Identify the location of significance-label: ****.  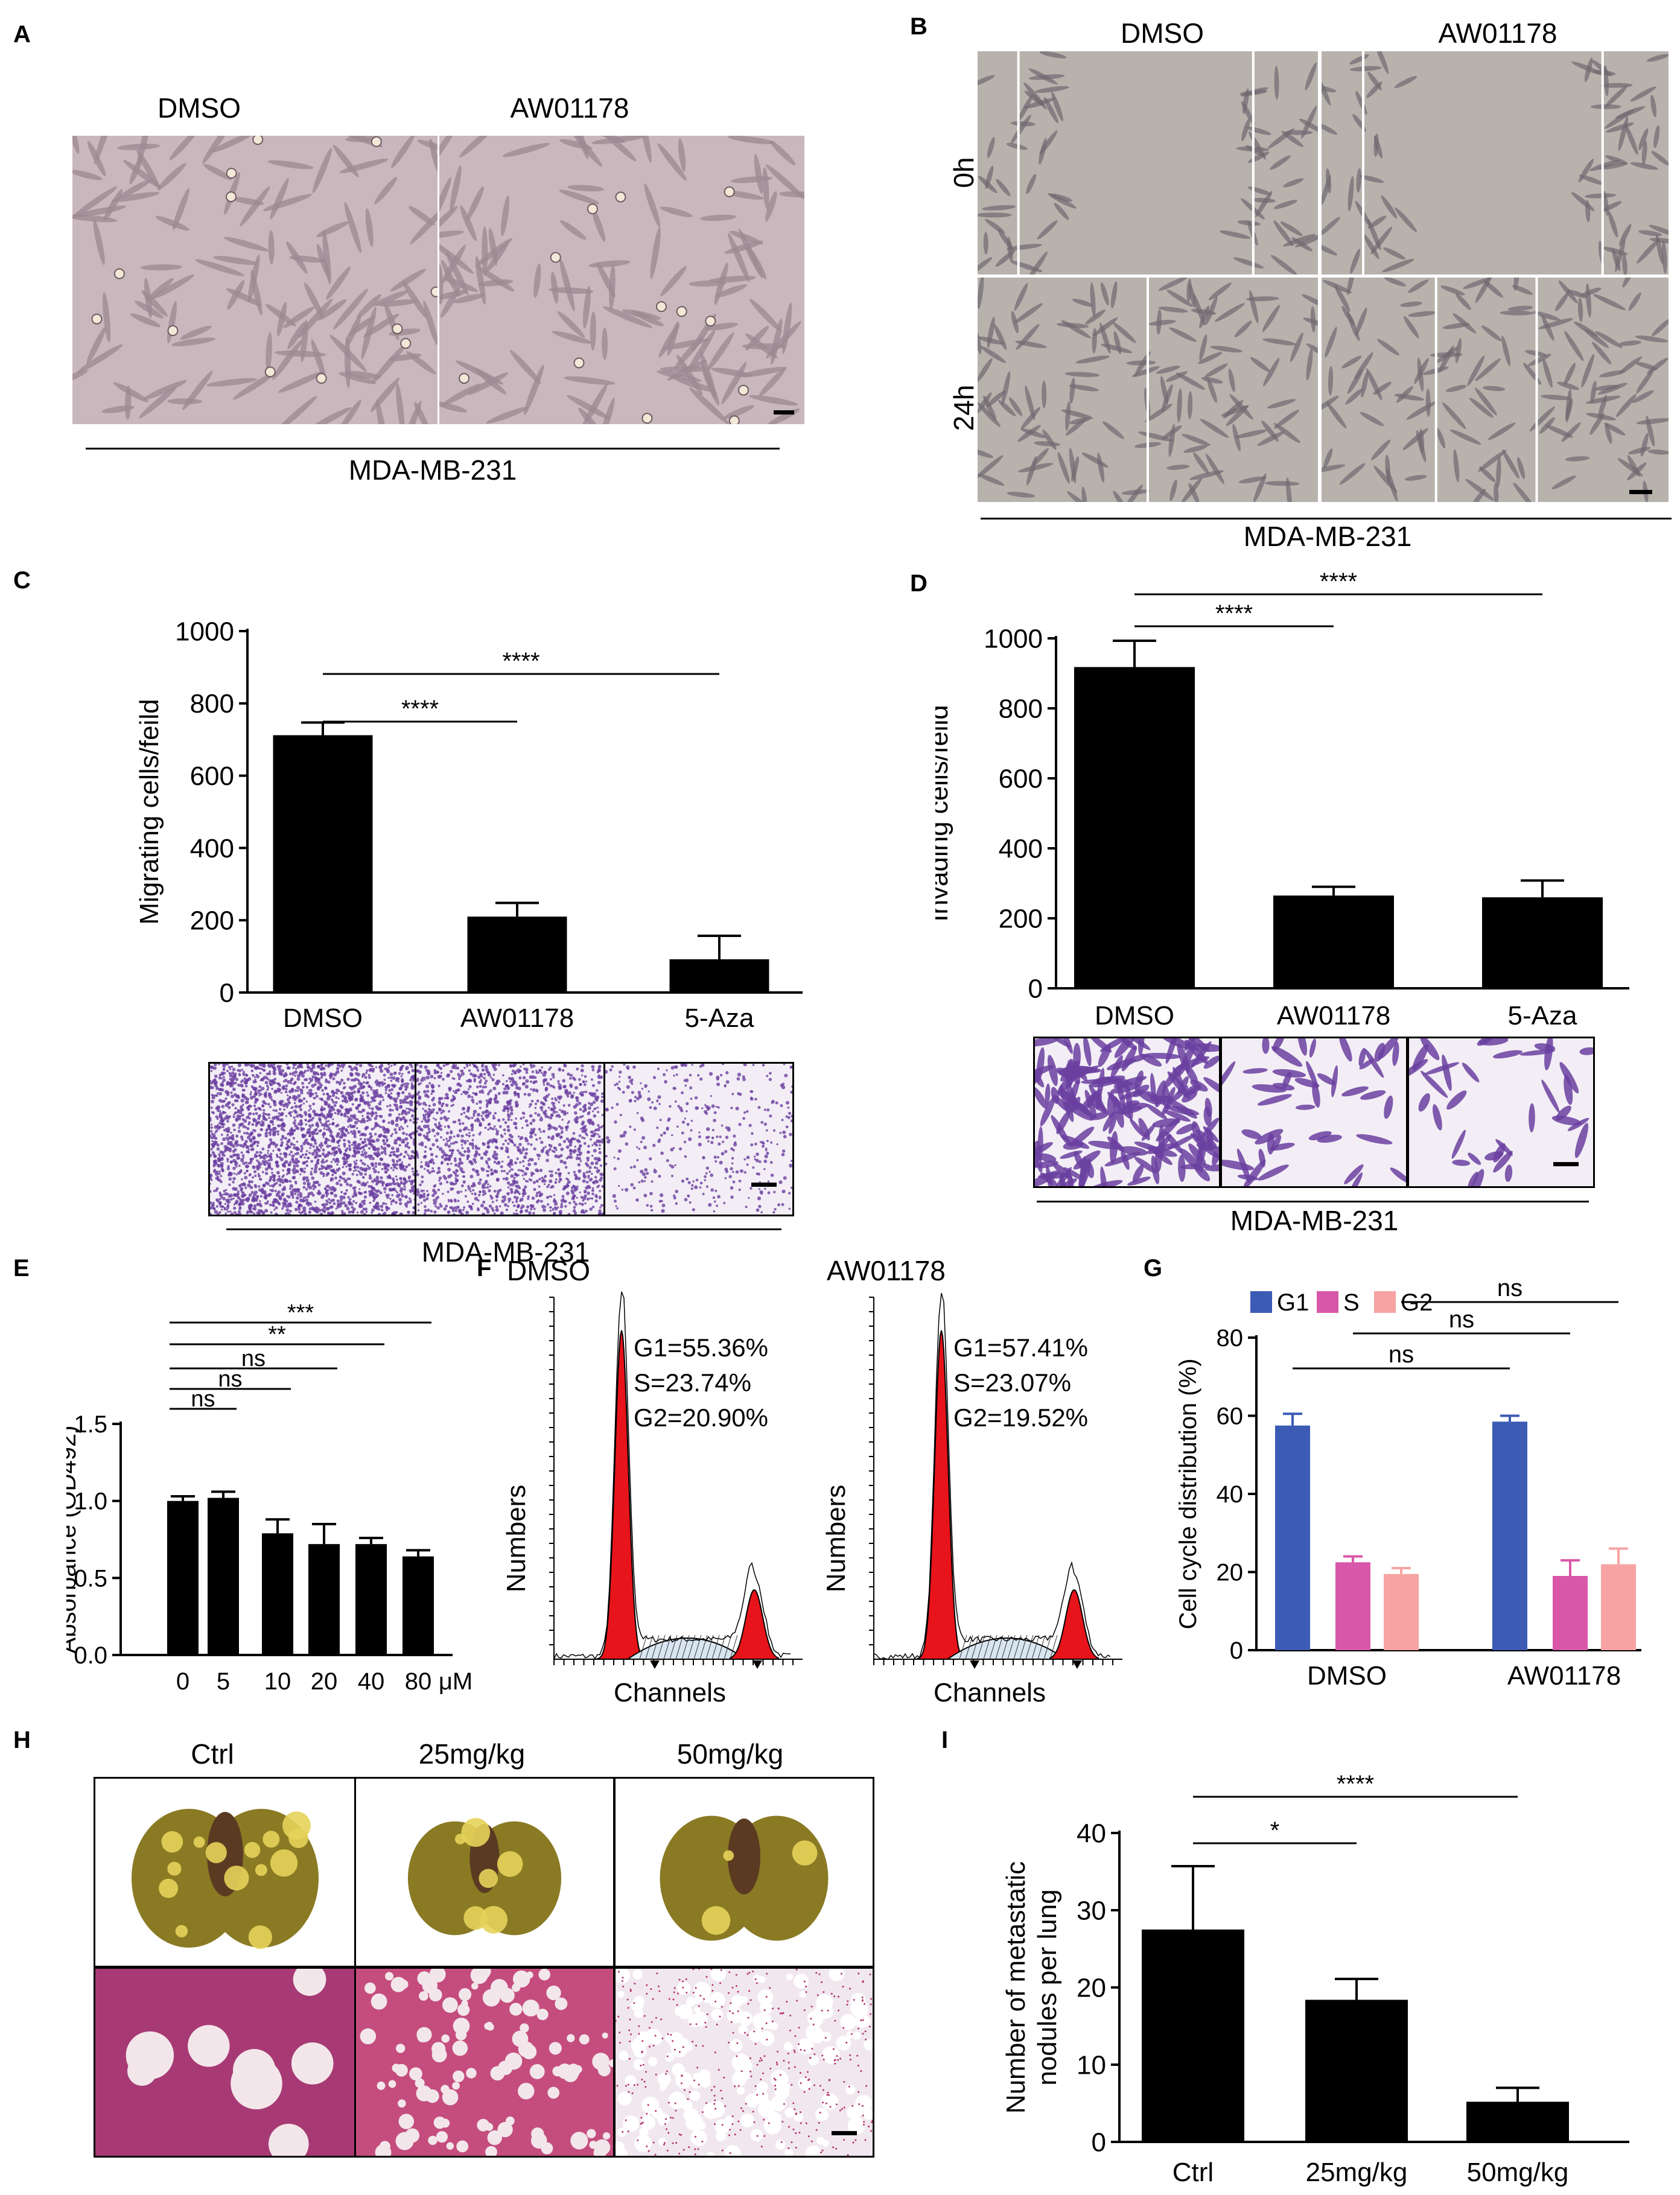
(420, 709).